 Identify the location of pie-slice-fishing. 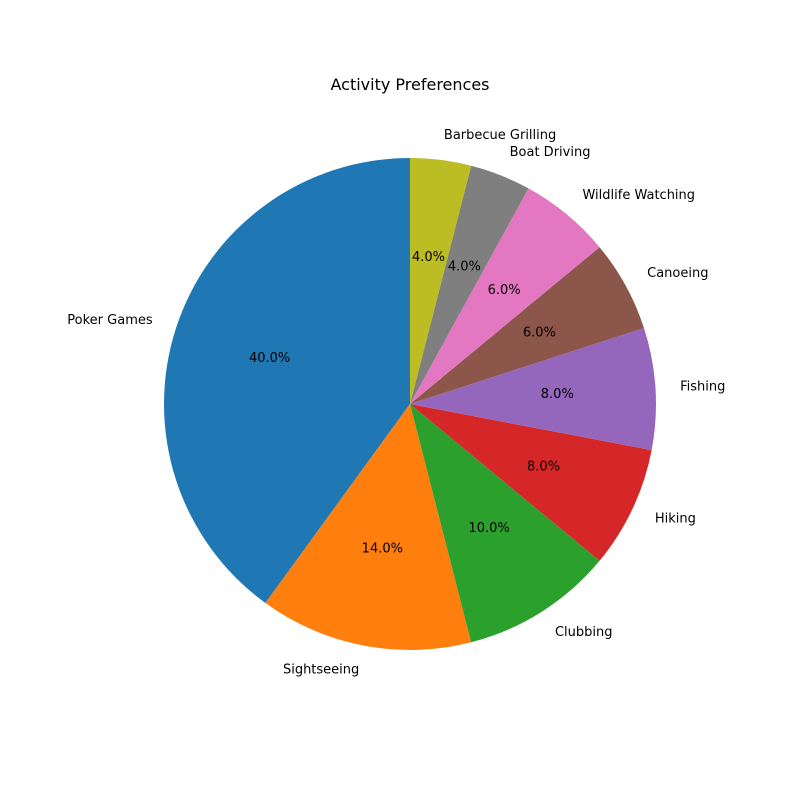
(533, 389).